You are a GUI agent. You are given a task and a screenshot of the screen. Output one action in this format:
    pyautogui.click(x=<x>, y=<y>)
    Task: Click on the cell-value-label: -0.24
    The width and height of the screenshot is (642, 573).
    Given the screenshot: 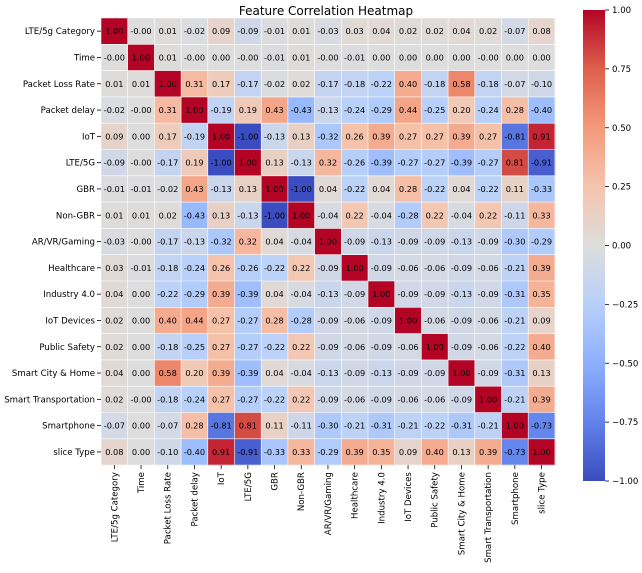 What is the action you would take?
    pyautogui.click(x=194, y=399)
    